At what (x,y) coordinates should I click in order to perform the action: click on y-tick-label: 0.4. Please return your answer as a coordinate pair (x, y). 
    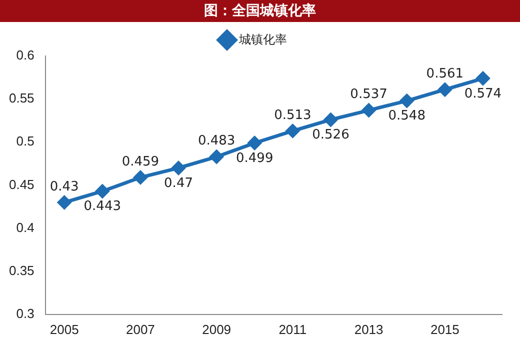
    Looking at the image, I should click on (25, 227).